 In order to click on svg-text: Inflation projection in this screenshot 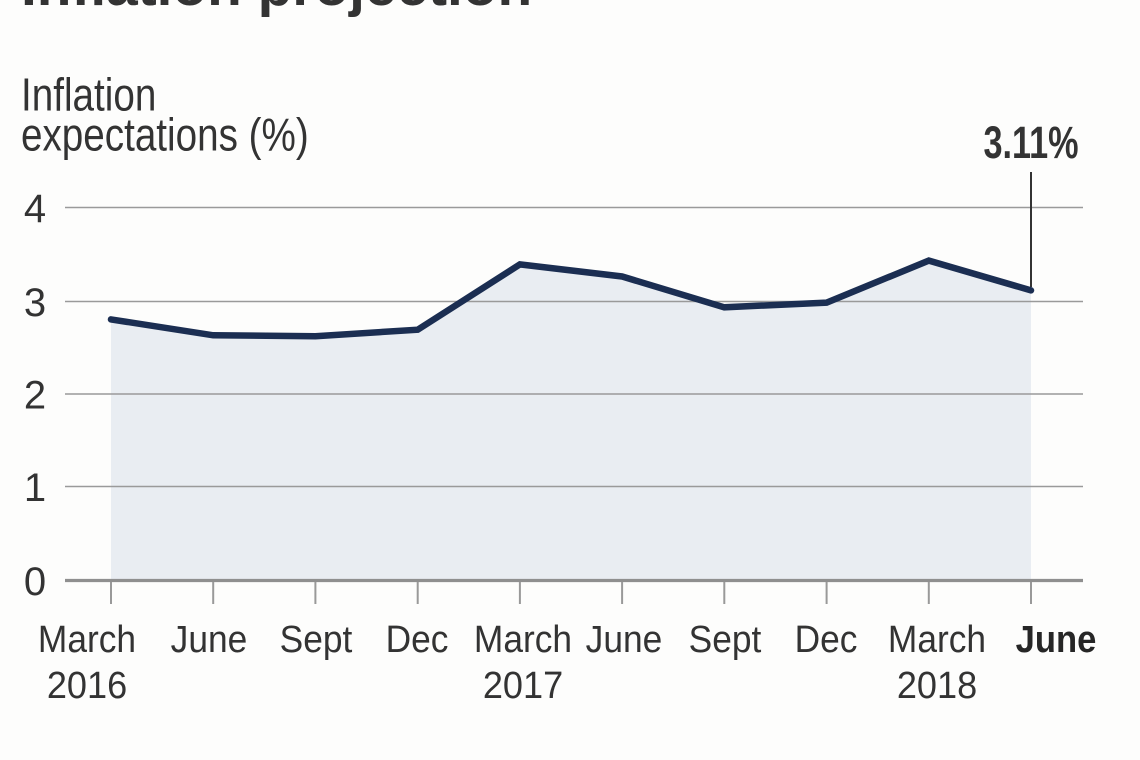, I will do `click(276, 9)`.